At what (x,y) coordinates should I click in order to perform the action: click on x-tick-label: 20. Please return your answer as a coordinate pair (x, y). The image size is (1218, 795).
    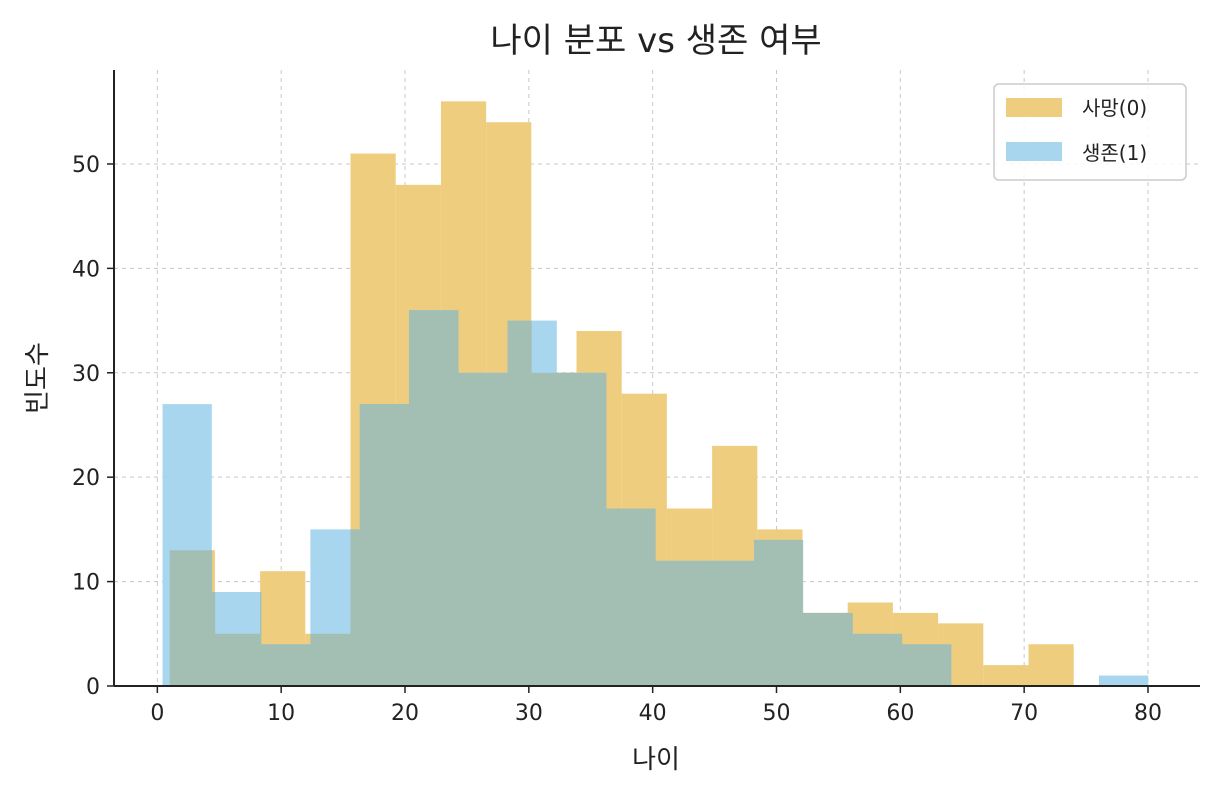
    Looking at the image, I should click on (405, 713).